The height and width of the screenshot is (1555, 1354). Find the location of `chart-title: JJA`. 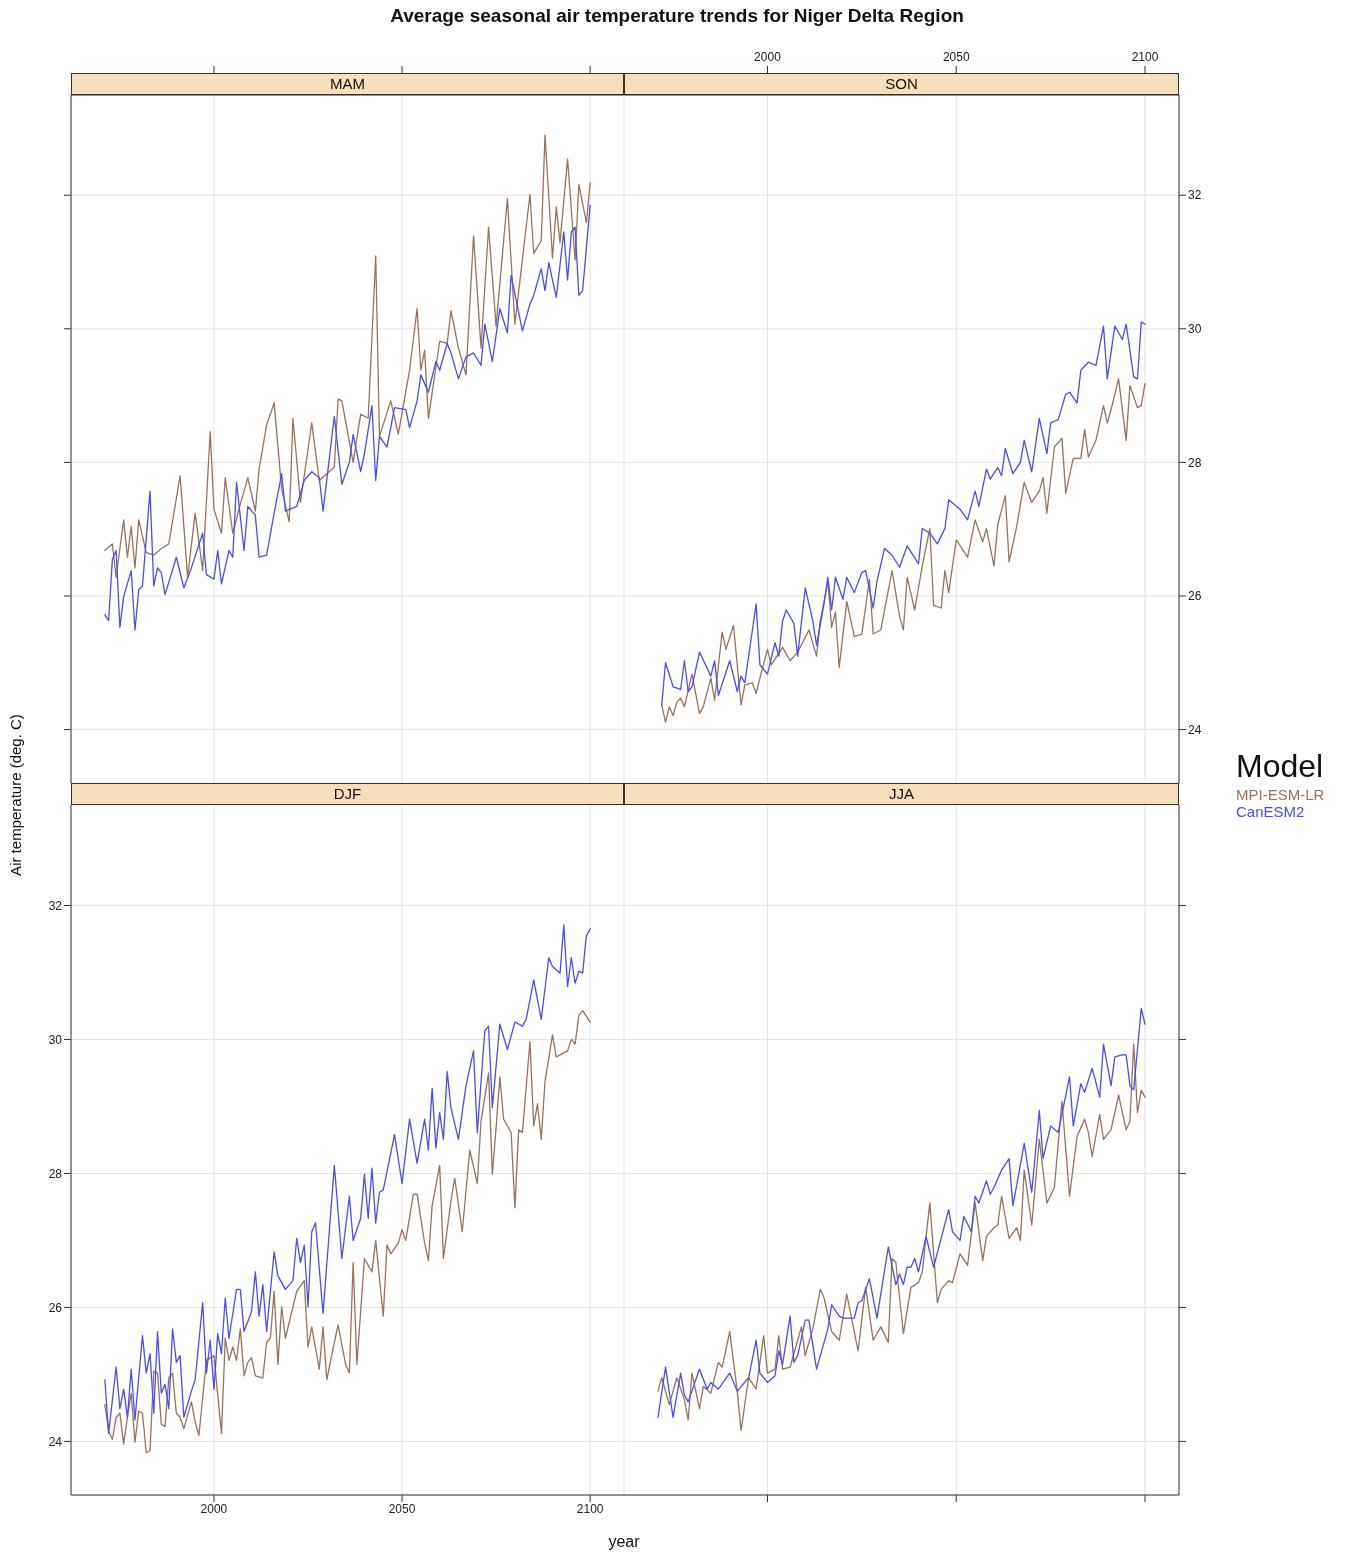

chart-title: JJA is located at coordinates (901, 794).